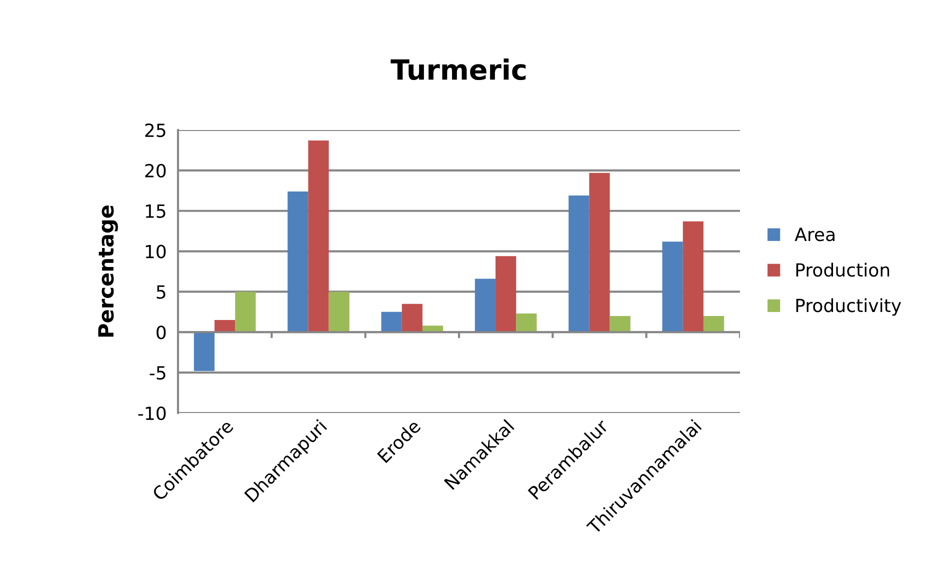 Image resolution: width=952 pixels, height=581 pixels. Describe the element at coordinates (156, 251) in the screenshot. I see `y-tick-label: 10` at that location.